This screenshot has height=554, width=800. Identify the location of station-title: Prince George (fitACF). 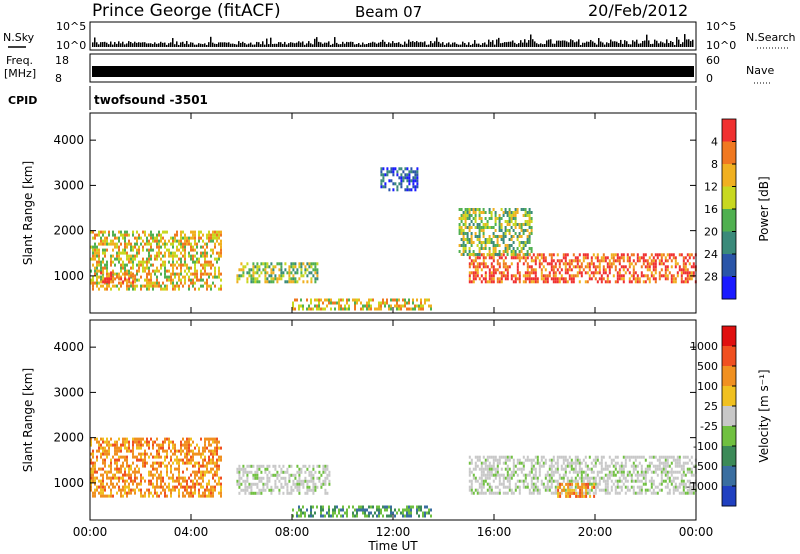
(186, 11).